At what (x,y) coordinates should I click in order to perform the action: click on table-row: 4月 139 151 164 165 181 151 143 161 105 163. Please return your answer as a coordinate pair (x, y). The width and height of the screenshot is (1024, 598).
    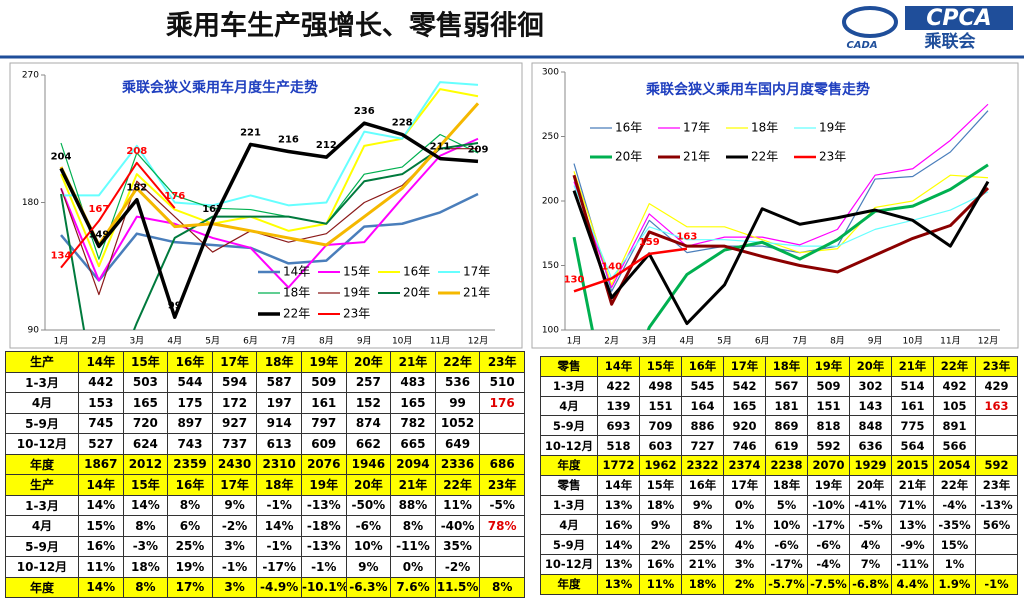
    Looking at the image, I should click on (779, 406).